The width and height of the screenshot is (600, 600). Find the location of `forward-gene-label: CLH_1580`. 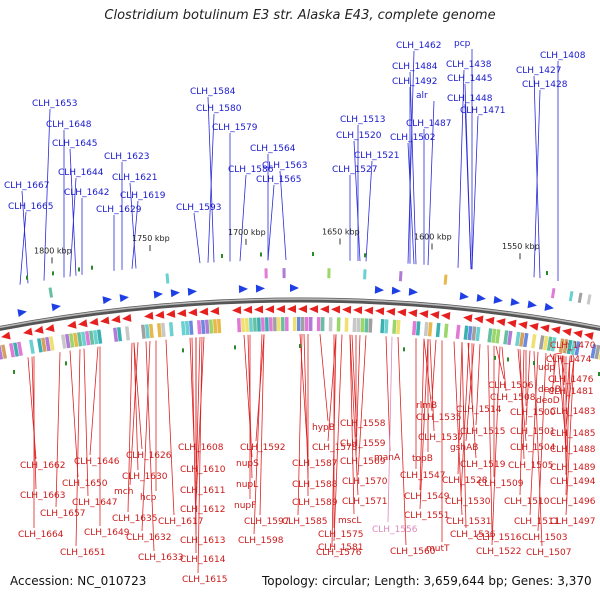

forward-gene-label: CLH_1580 is located at coordinates (219, 109).